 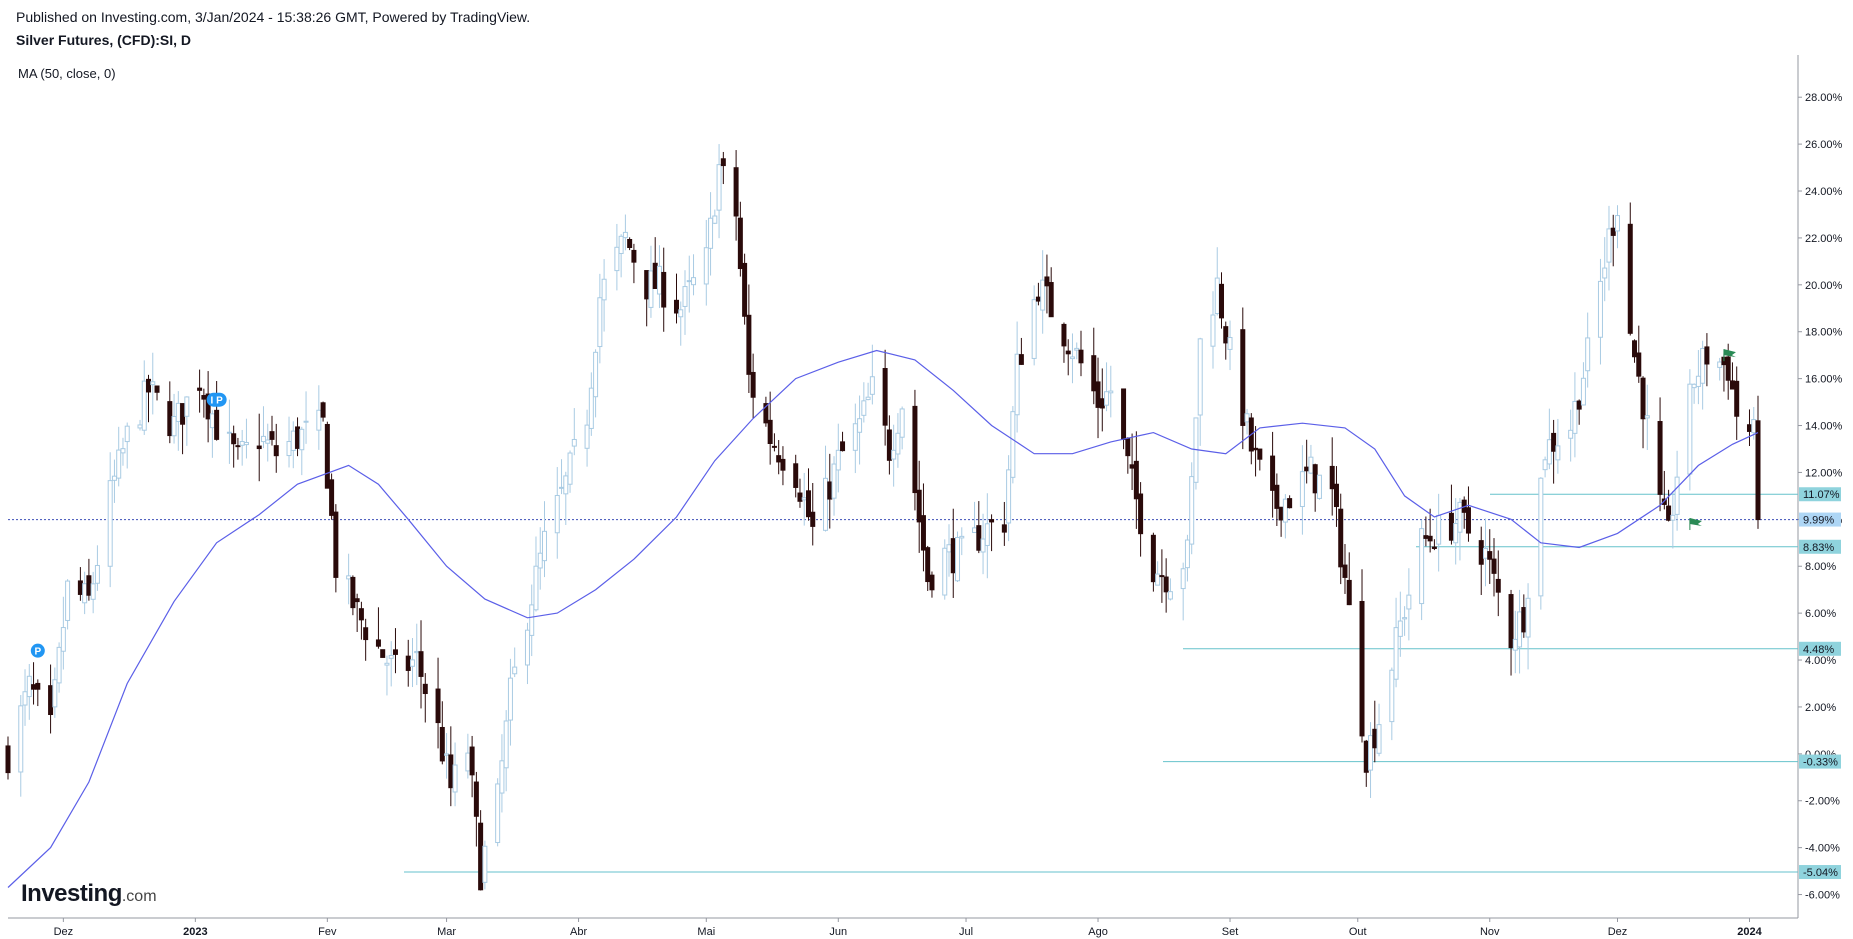 I want to click on x-tick-label: Ago, so click(x=1098, y=932).